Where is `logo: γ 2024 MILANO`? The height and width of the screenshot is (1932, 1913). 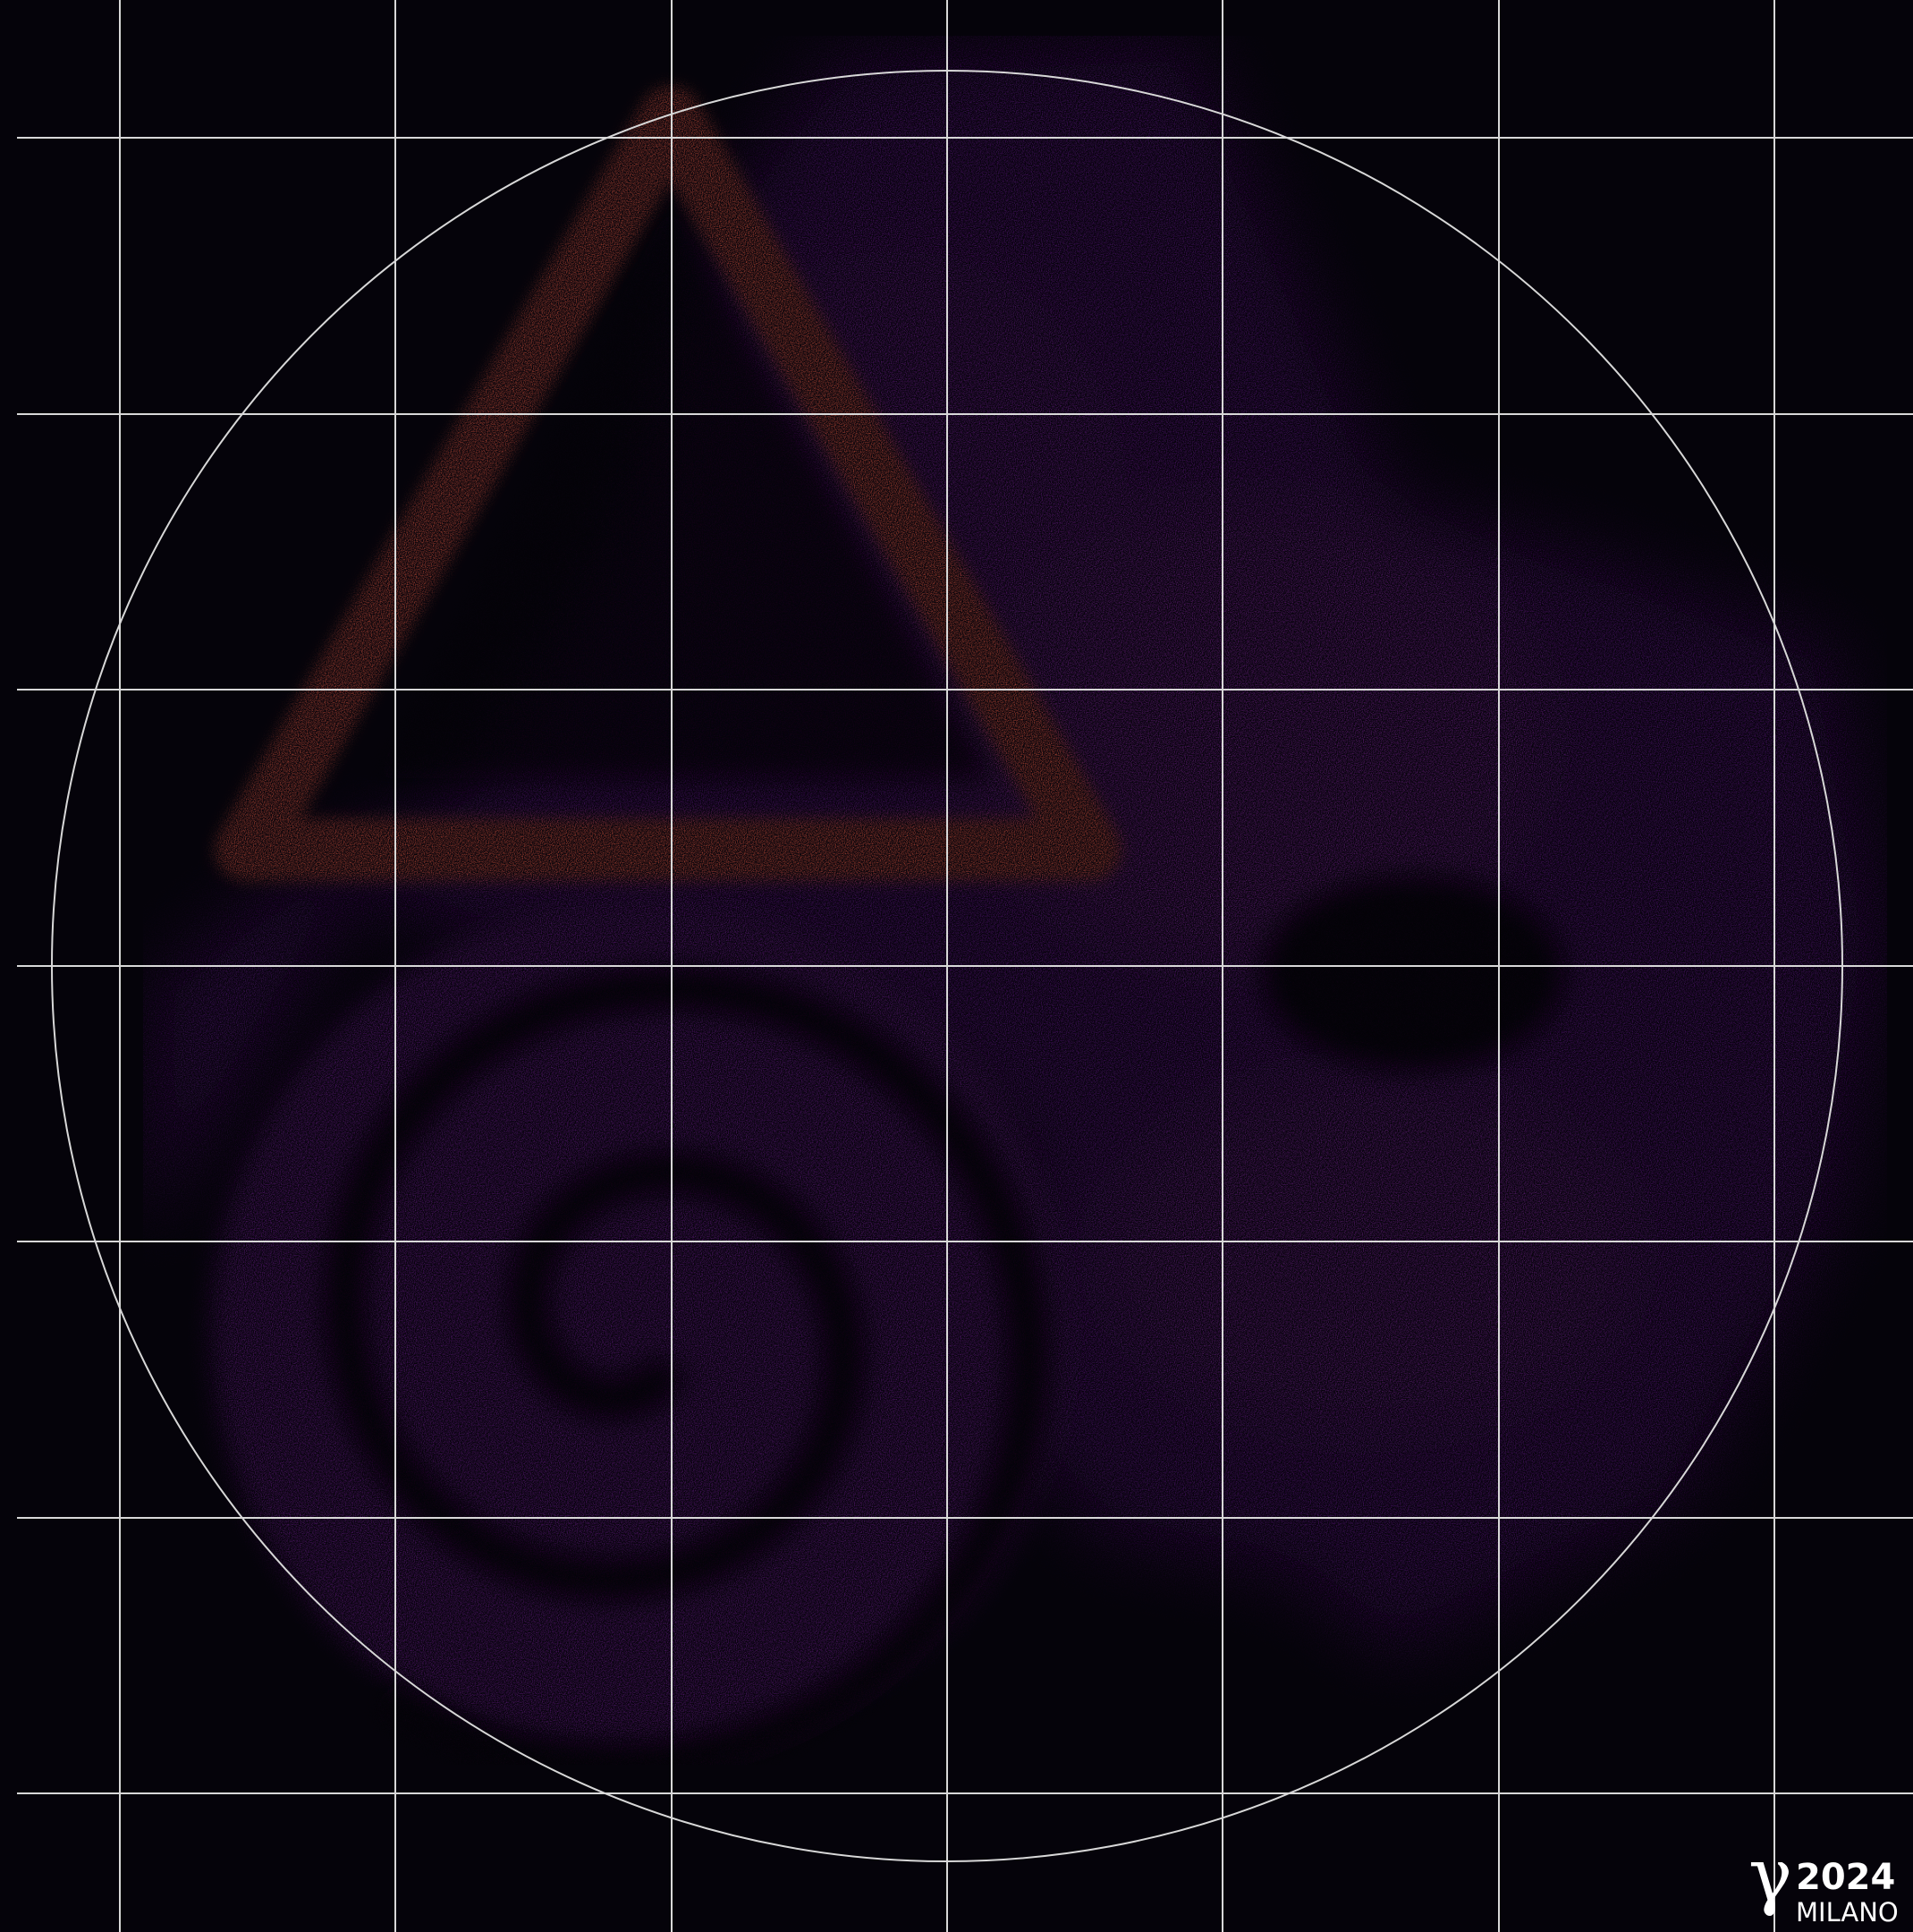
logo: γ 2024 MILANO is located at coordinates (1824, 1881).